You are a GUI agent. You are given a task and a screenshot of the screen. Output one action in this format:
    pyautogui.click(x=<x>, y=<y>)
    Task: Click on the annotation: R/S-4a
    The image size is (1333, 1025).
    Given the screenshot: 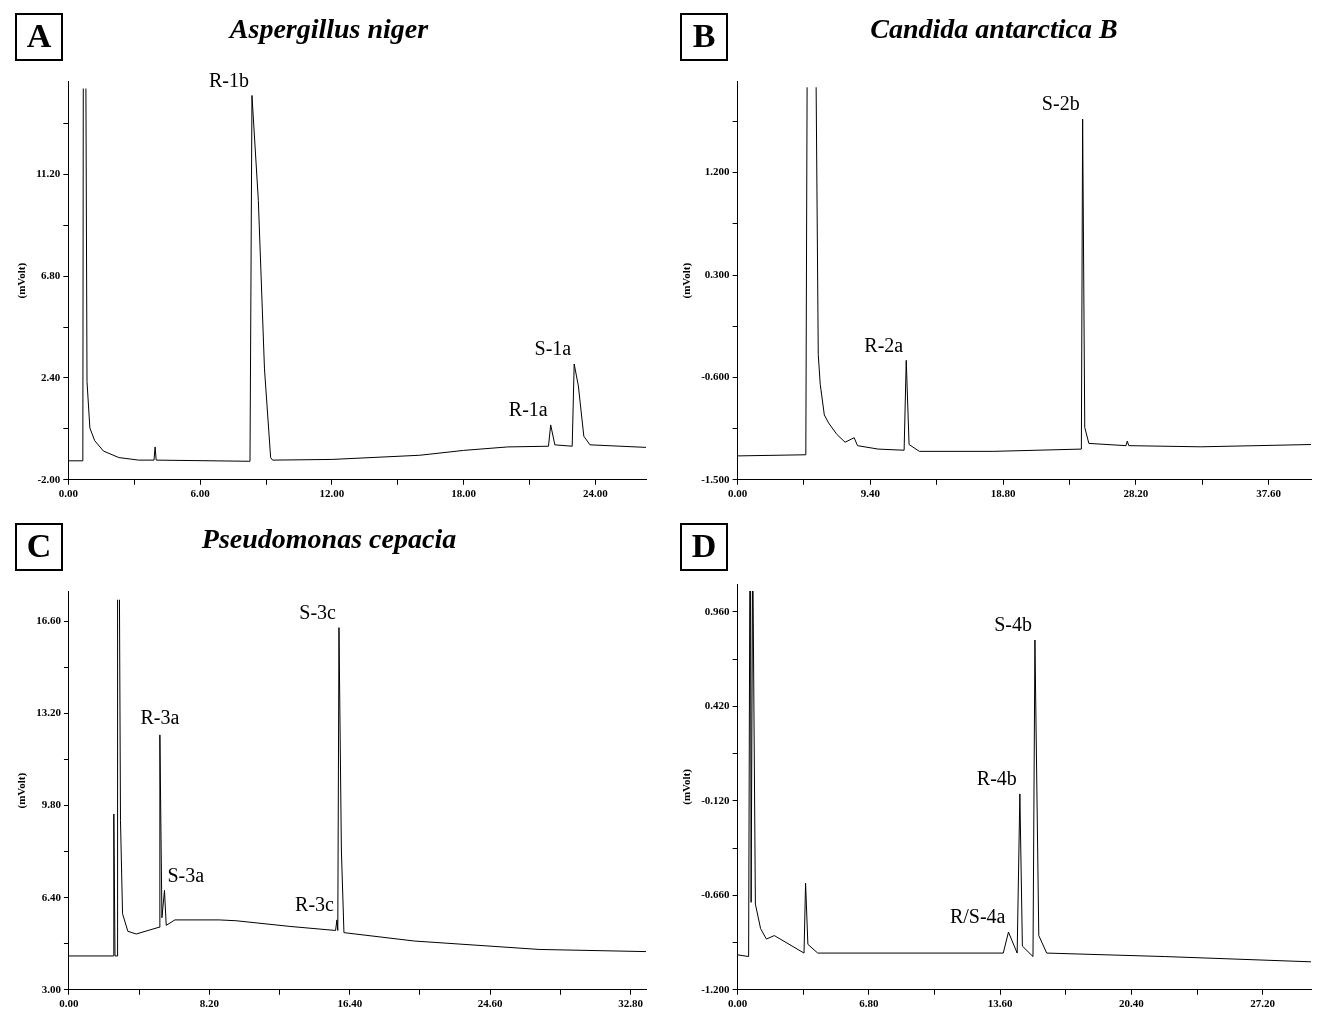 What is the action you would take?
    pyautogui.click(x=977, y=916)
    